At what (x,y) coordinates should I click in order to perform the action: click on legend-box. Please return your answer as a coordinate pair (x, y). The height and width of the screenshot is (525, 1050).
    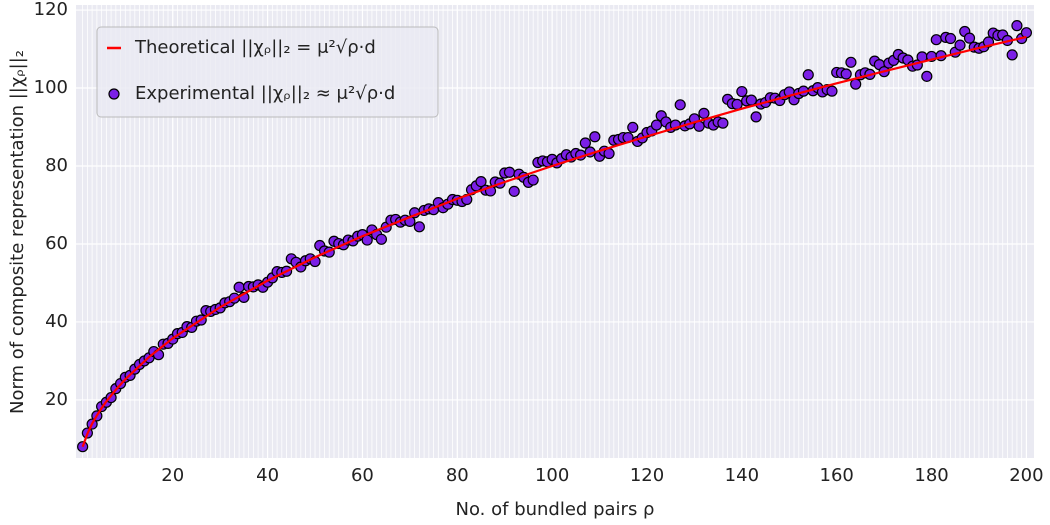
    Looking at the image, I should click on (267, 72).